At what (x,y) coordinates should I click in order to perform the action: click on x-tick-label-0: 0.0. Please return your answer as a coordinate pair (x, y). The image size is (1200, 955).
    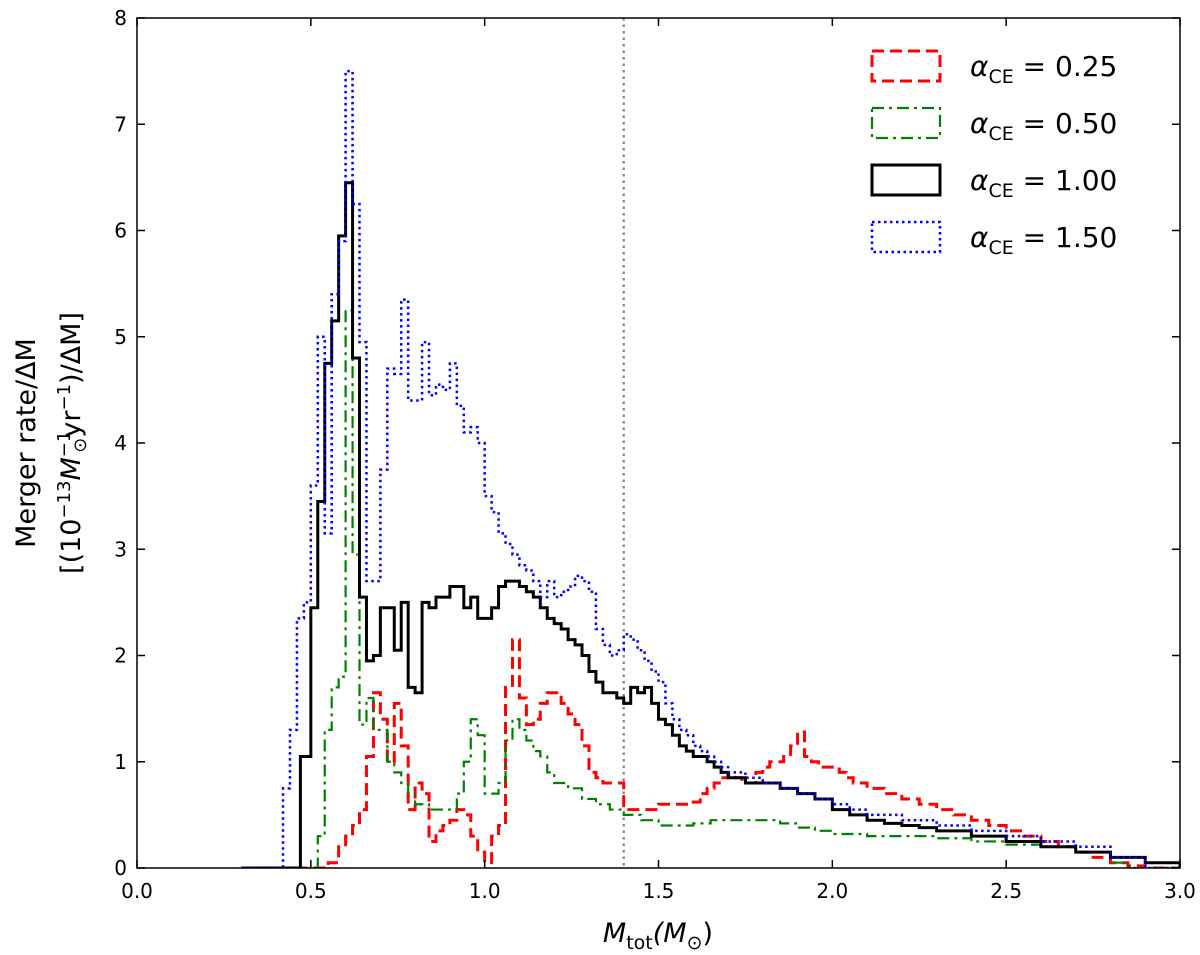
    Looking at the image, I should click on (137, 891).